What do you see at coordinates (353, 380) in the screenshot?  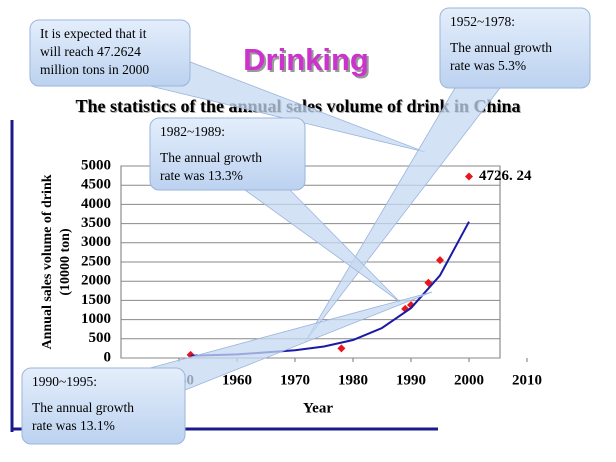 I see `x-tick-label: 1980` at bounding box center [353, 380].